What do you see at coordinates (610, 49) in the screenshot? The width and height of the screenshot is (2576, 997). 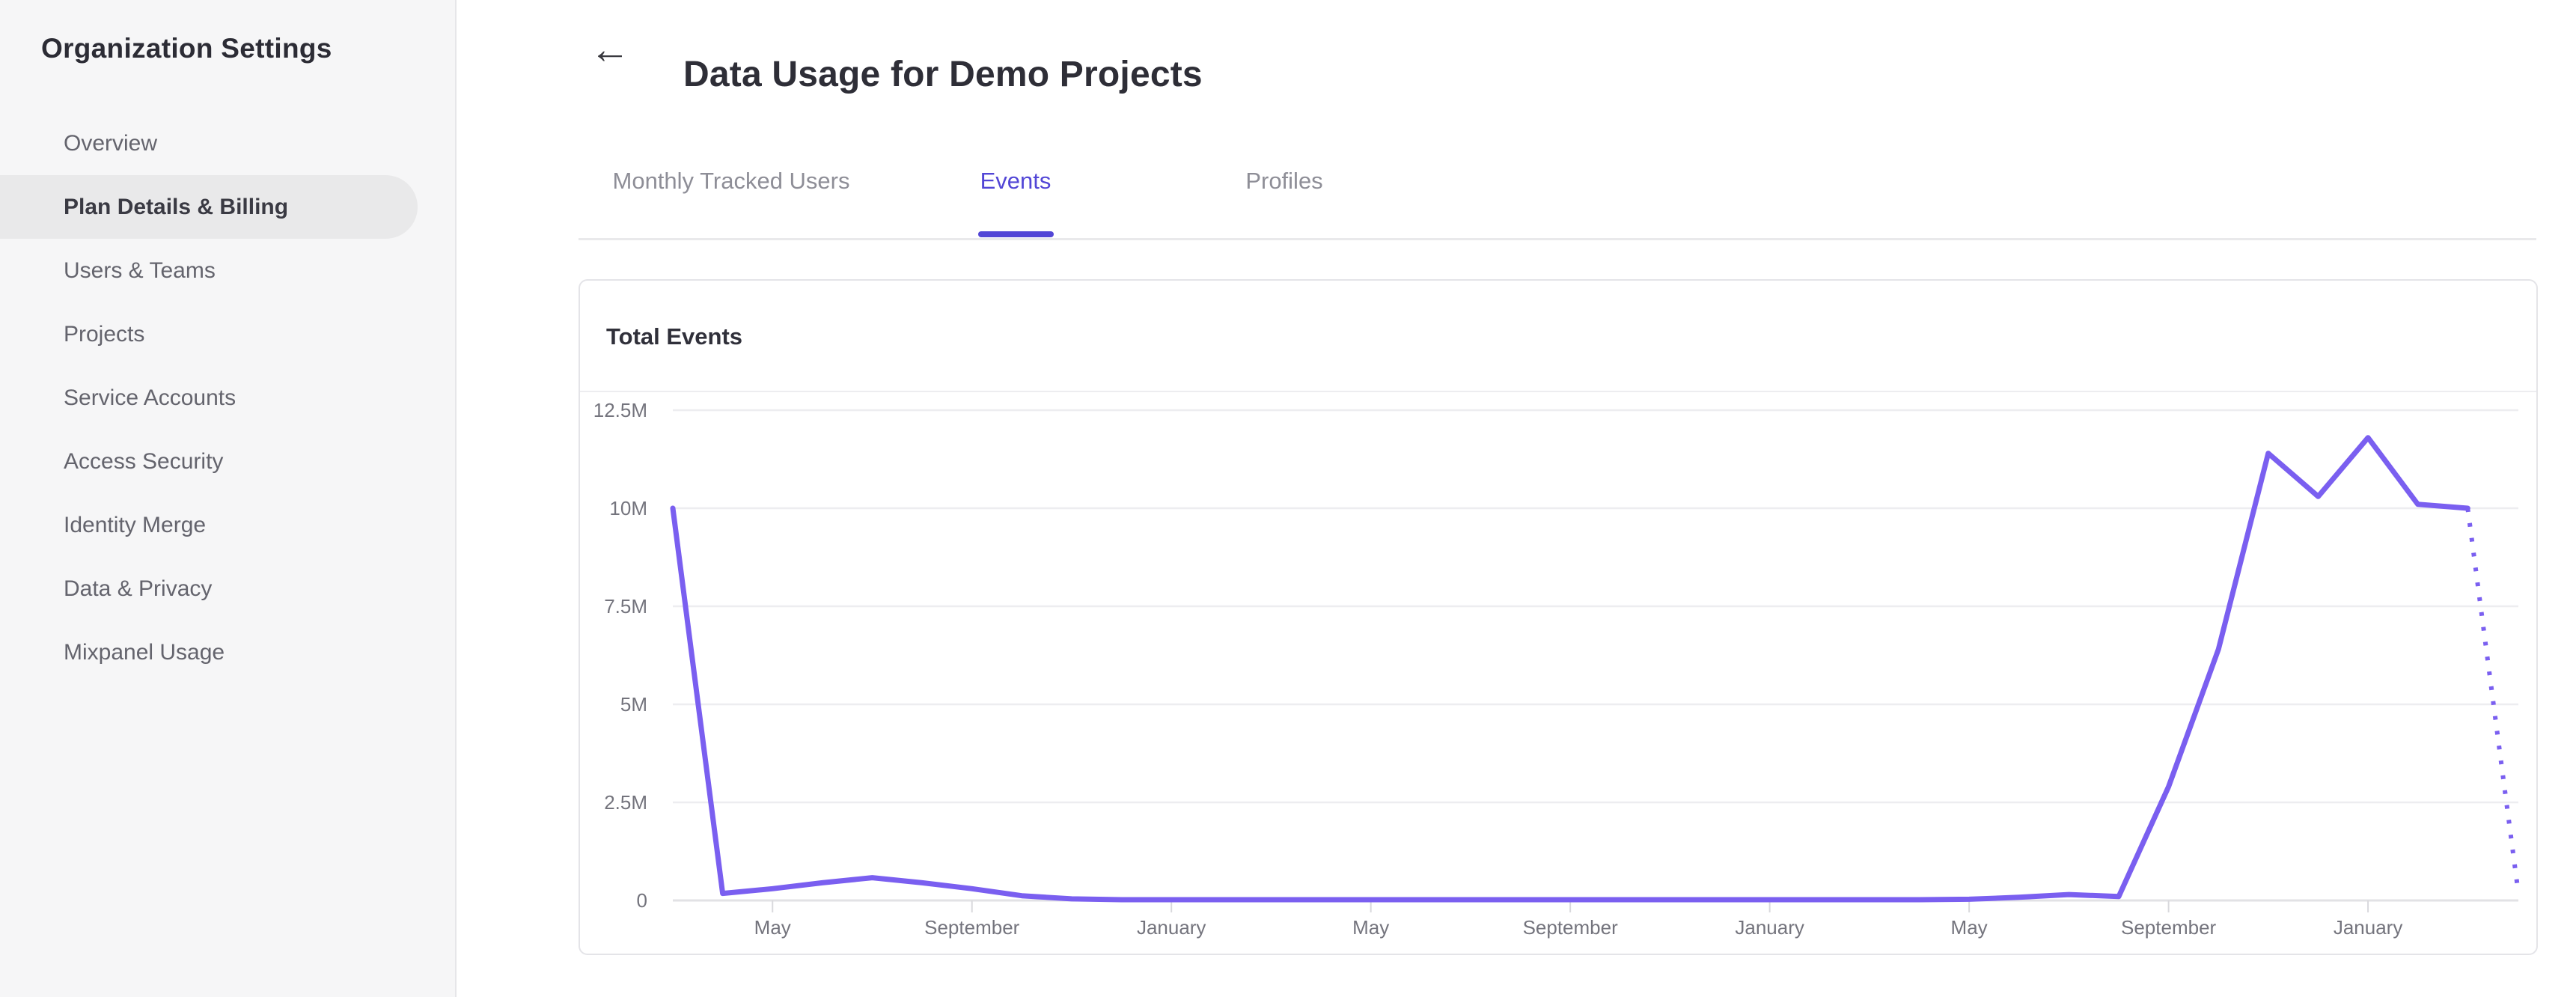 I see `back-arrow-icon: ←` at bounding box center [610, 49].